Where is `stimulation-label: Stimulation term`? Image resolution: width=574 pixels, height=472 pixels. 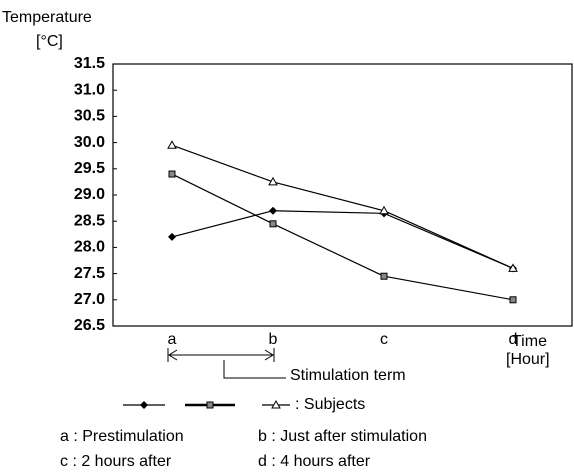
stimulation-label: Stimulation term is located at coordinates (348, 375).